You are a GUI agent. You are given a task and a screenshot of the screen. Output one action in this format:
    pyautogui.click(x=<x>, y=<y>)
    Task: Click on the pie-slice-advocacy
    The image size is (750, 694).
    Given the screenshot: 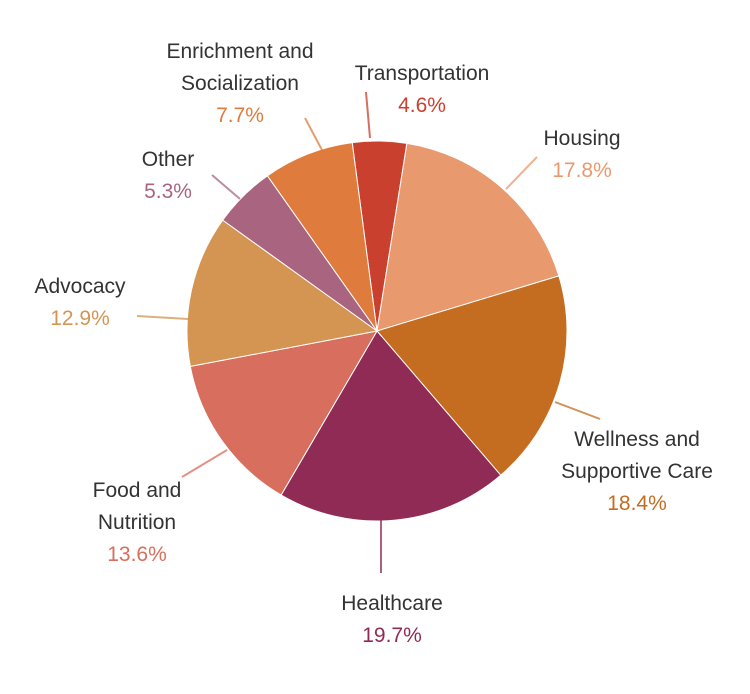 What is the action you would take?
    pyautogui.click(x=282, y=293)
    